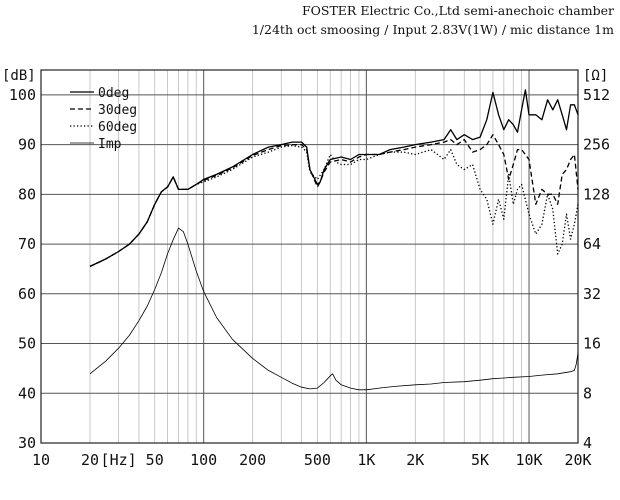 Image resolution: width=620 pixels, height=500 pixels. What do you see at coordinates (90, 460) in the screenshot?
I see `x-tick-label: 20` at bounding box center [90, 460].